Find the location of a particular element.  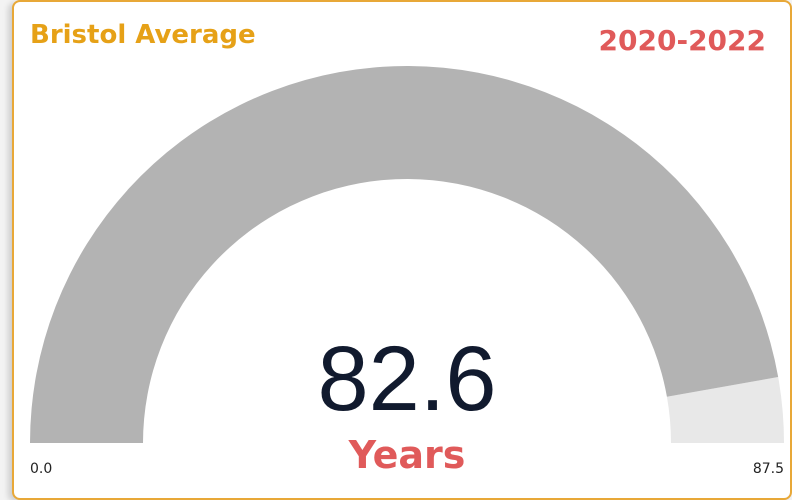

tick-label: 0.0 is located at coordinates (41, 469).